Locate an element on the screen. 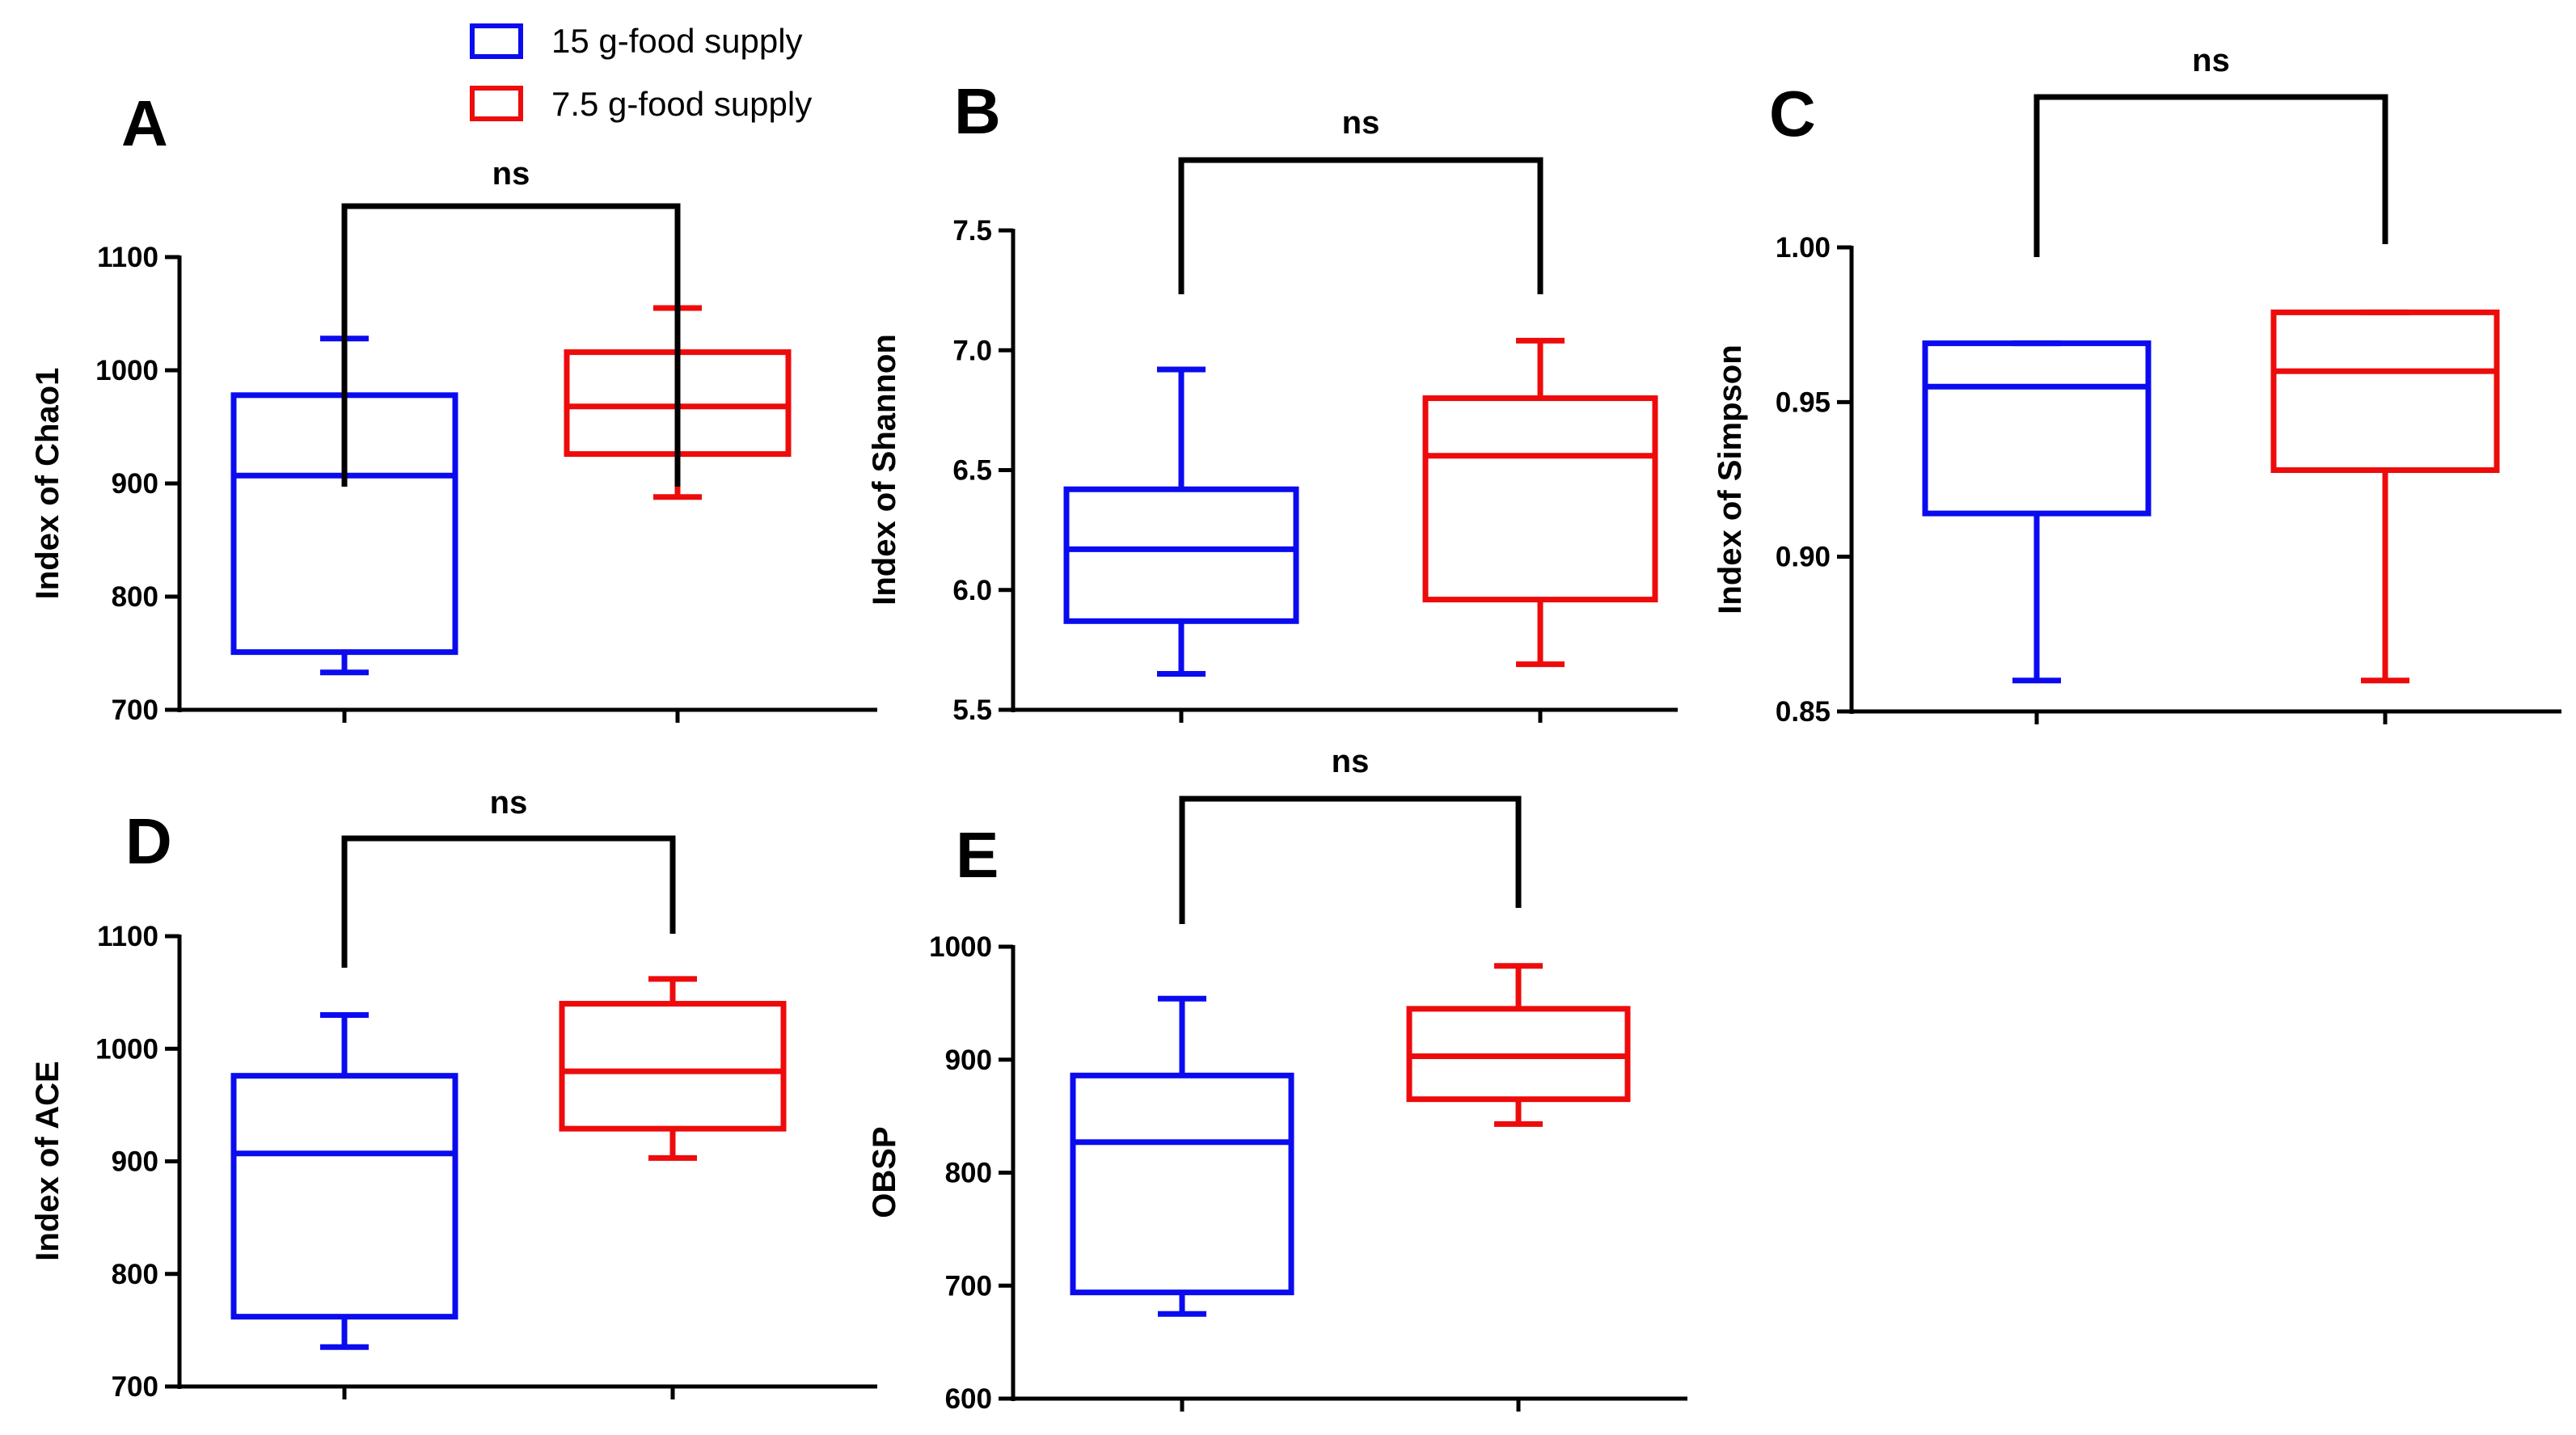 Image resolution: width=2576 pixels, height=1435 pixels. significance-label-d: ns is located at coordinates (509, 803).